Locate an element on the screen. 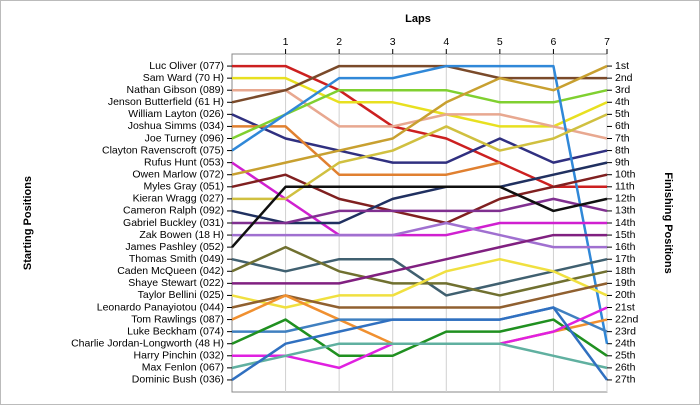  x-tick-label: 4 is located at coordinates (446, 42).